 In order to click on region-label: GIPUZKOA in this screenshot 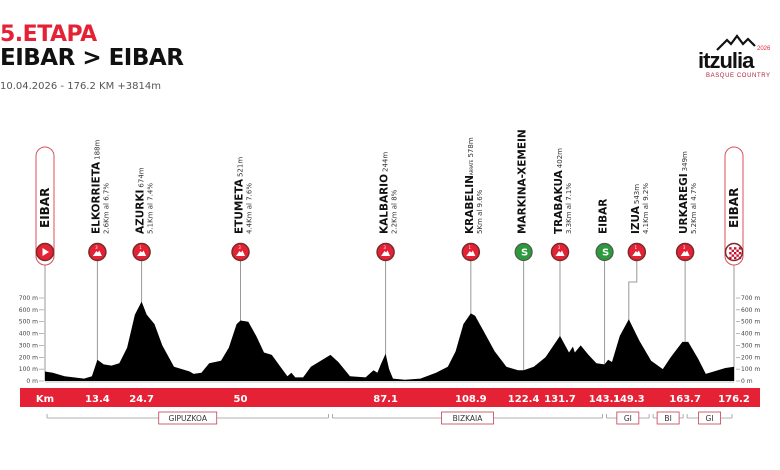, I will do `click(188, 418)`.